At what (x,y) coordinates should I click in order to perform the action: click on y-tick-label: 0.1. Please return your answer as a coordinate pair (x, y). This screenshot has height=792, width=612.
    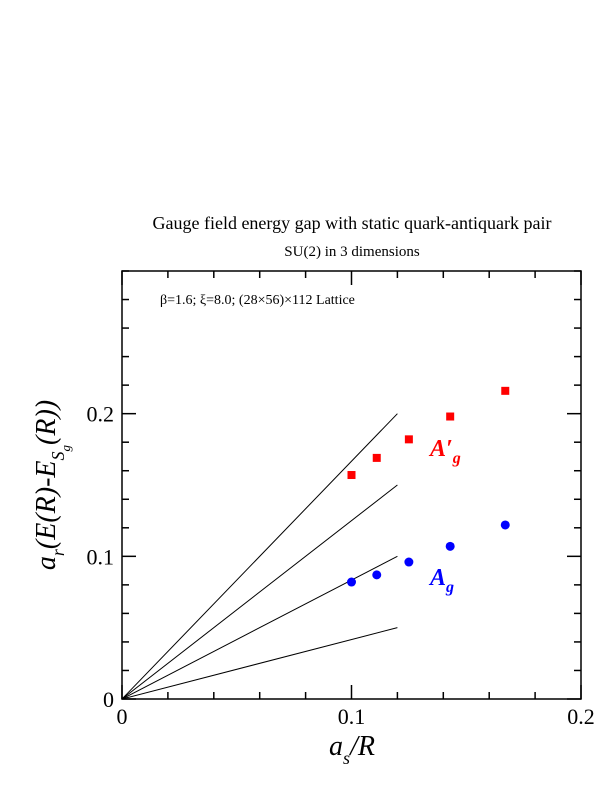
    Looking at the image, I should click on (101, 556).